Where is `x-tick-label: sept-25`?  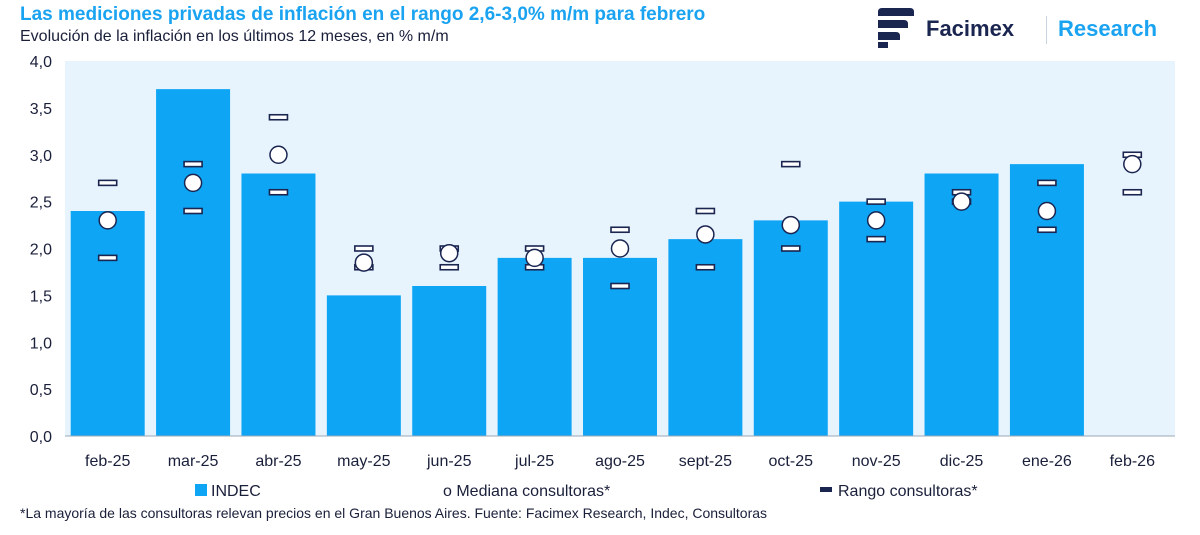 x-tick-label: sept-25 is located at coordinates (705, 461).